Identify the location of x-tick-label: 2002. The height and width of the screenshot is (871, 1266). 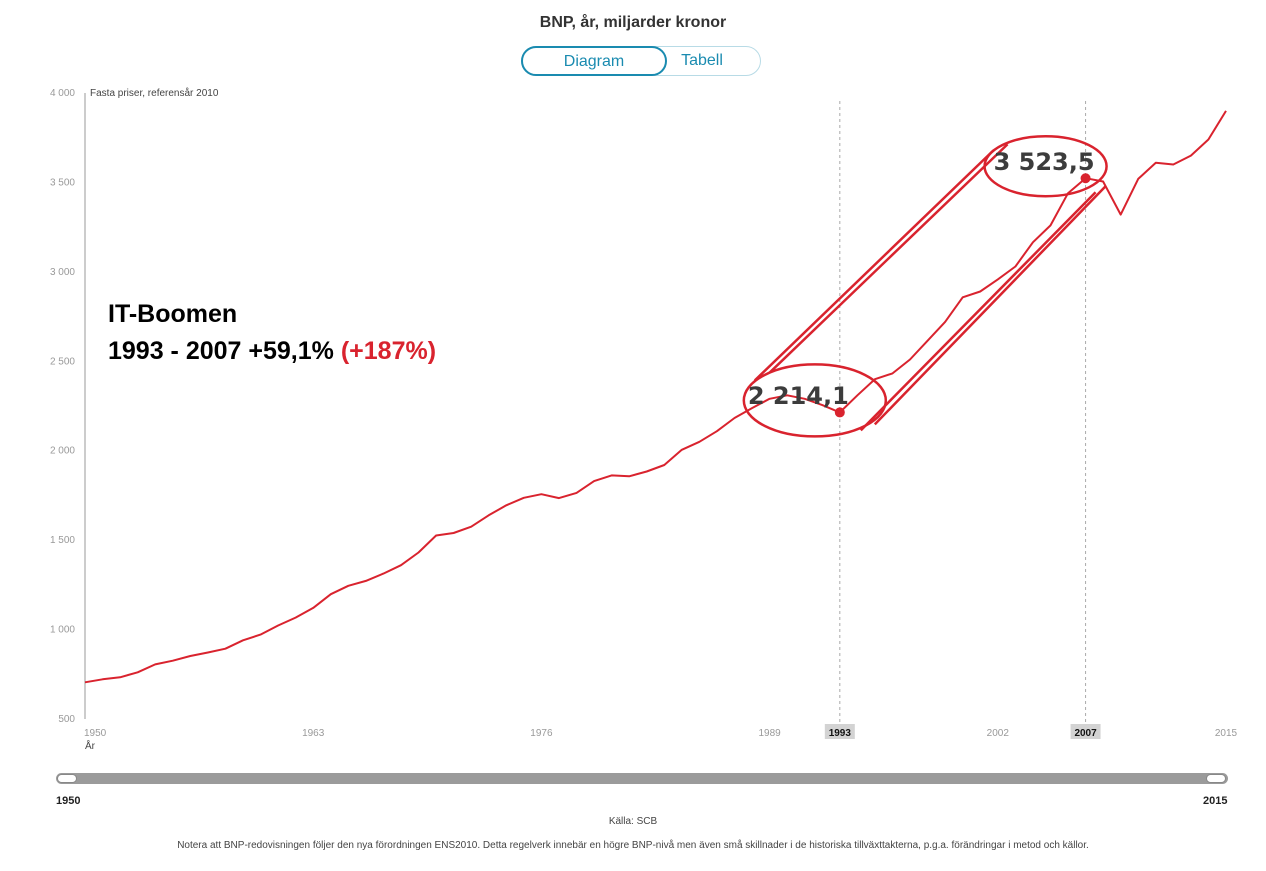
(998, 733).